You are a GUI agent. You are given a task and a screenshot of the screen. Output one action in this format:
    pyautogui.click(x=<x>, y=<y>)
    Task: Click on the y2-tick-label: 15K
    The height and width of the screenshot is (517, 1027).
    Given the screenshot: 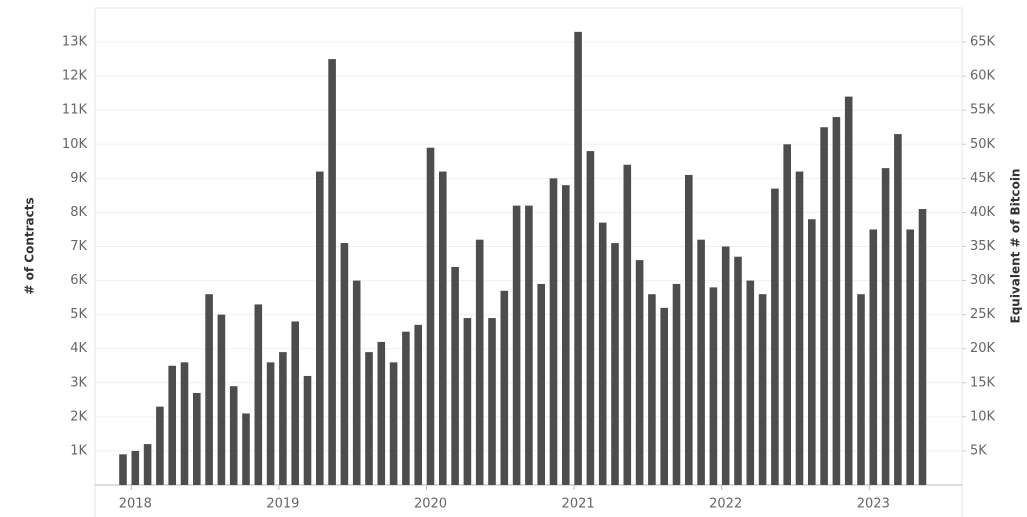 What is the action you would take?
    pyautogui.click(x=983, y=382)
    